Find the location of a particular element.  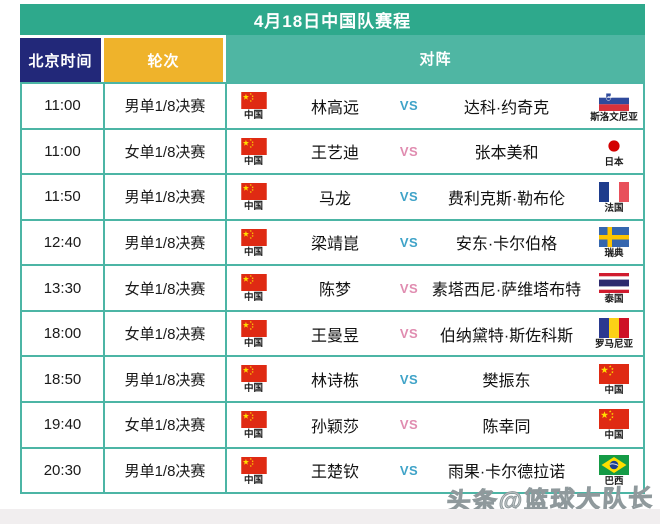

table-row: 11:50 男单1/8决赛 中国 马龙 VS 费利克斯·勒布伦 法国 is located at coordinates (332, 196).